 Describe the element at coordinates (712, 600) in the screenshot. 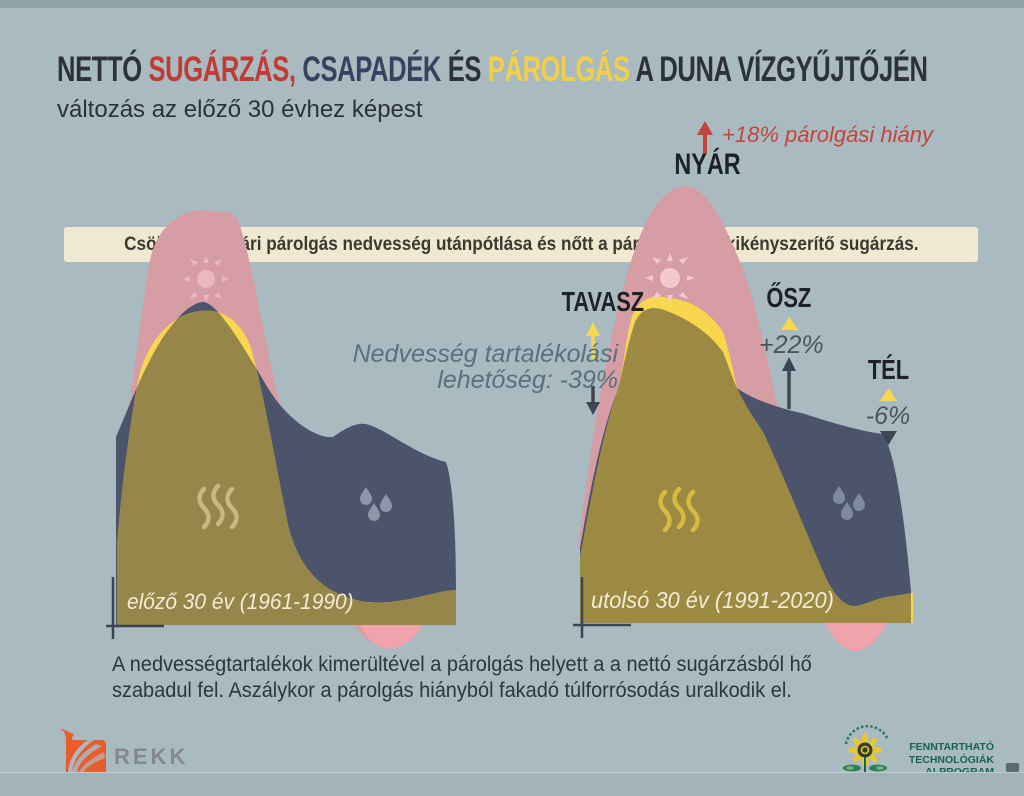

I see `right-chart-caption: utolsó 30 év (1991-2020)` at that location.